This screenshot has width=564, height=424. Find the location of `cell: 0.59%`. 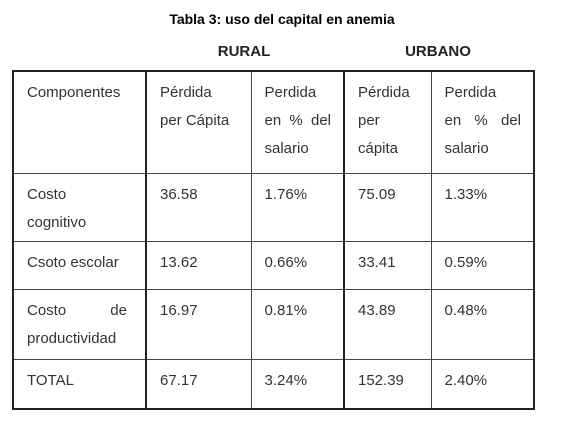

cell: 0.59% is located at coordinates (482, 265).